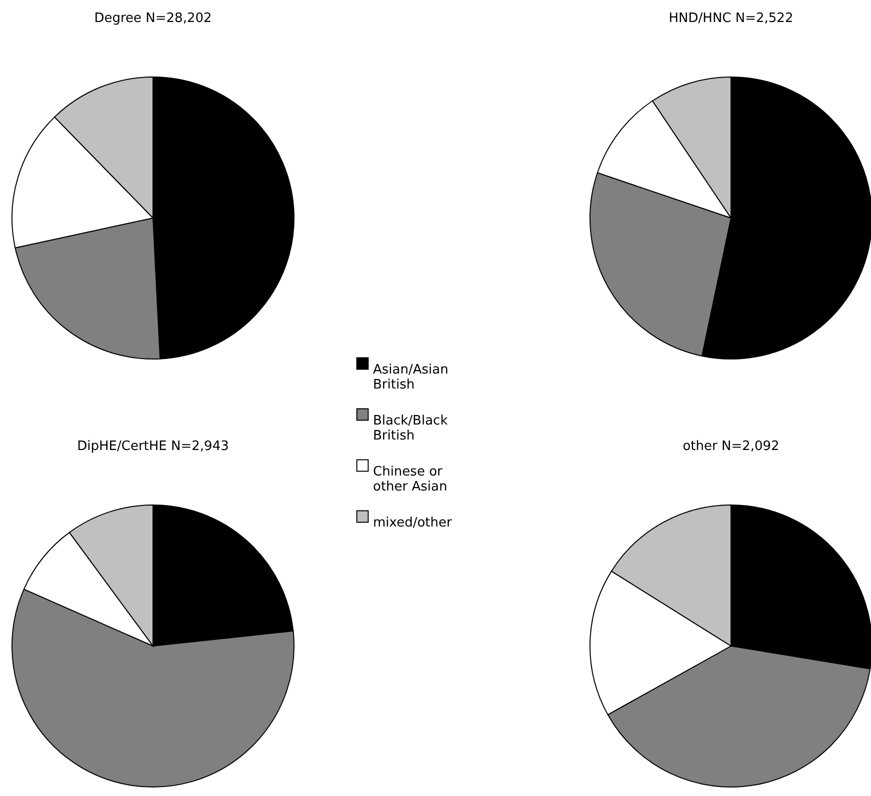 This screenshot has width=871, height=796. I want to click on legend-label: Asian/Asian British, so click(410, 377).